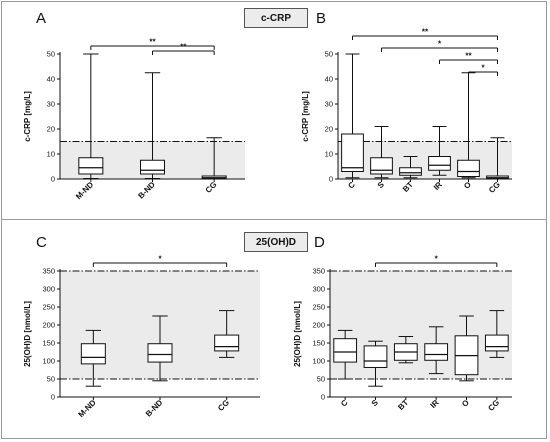 Image resolution: width=550 pixels, height=442 pixels. Describe the element at coordinates (48, 361) in the screenshot. I see `panel-c-y-tick-label: 100` at that location.